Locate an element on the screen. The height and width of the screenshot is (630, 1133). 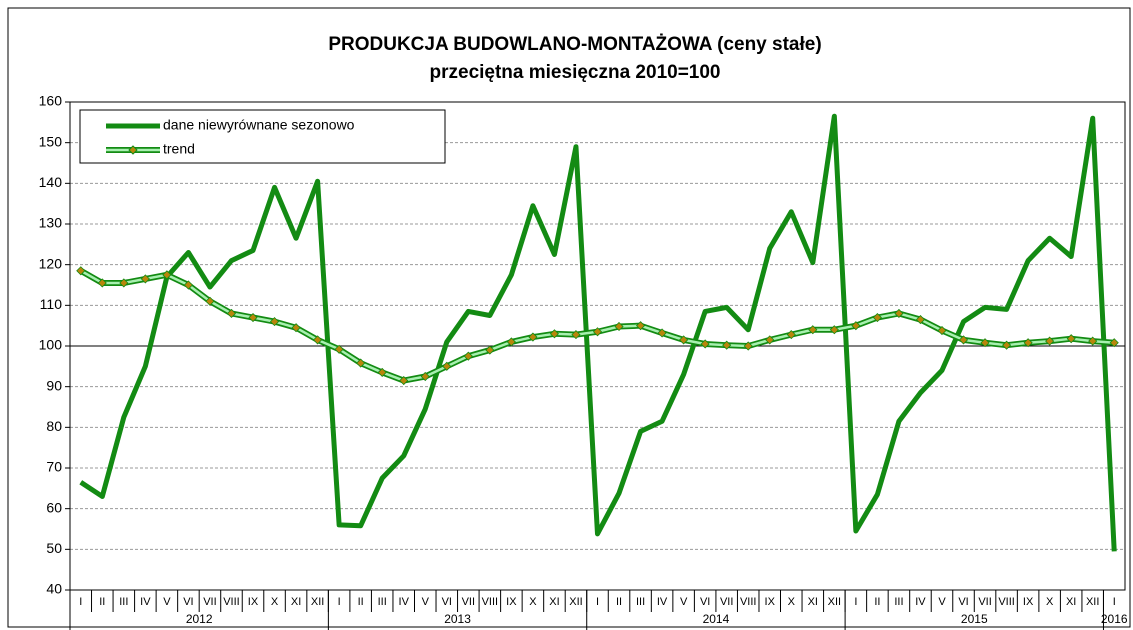
year-label: 2012 is located at coordinates (199, 619).